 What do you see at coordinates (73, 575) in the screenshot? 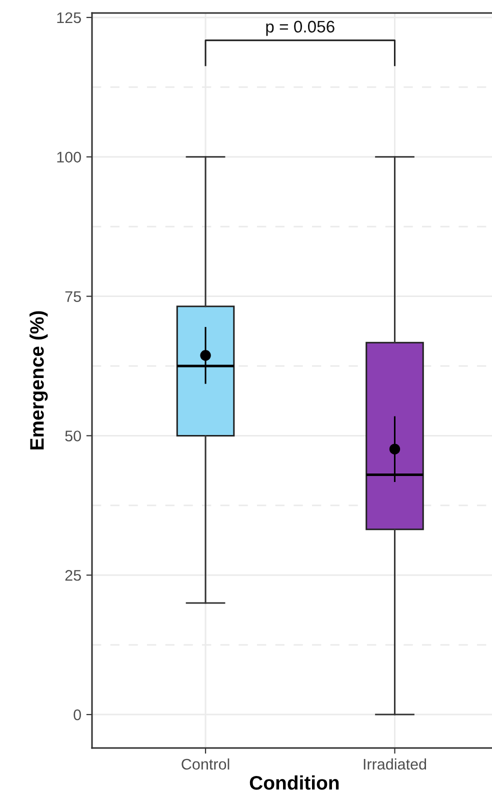
I see `y-tick-label: 25` at bounding box center [73, 575].